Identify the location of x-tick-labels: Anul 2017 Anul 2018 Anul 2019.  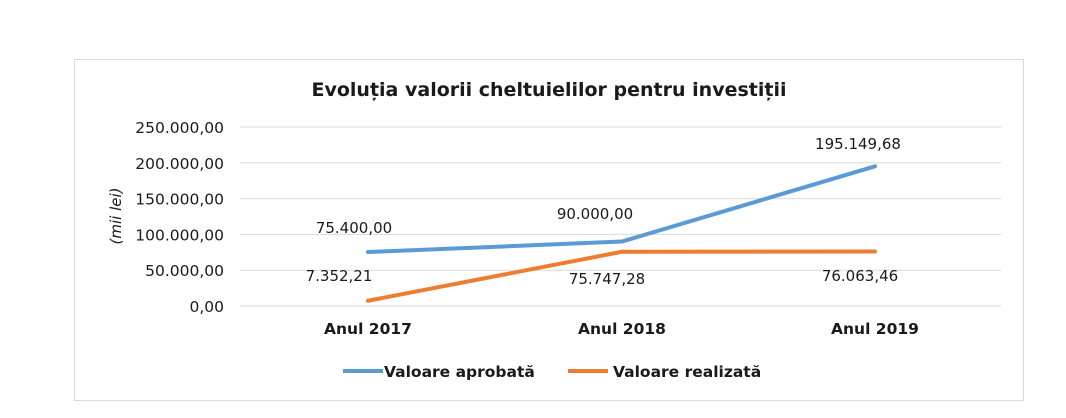
(621, 329).